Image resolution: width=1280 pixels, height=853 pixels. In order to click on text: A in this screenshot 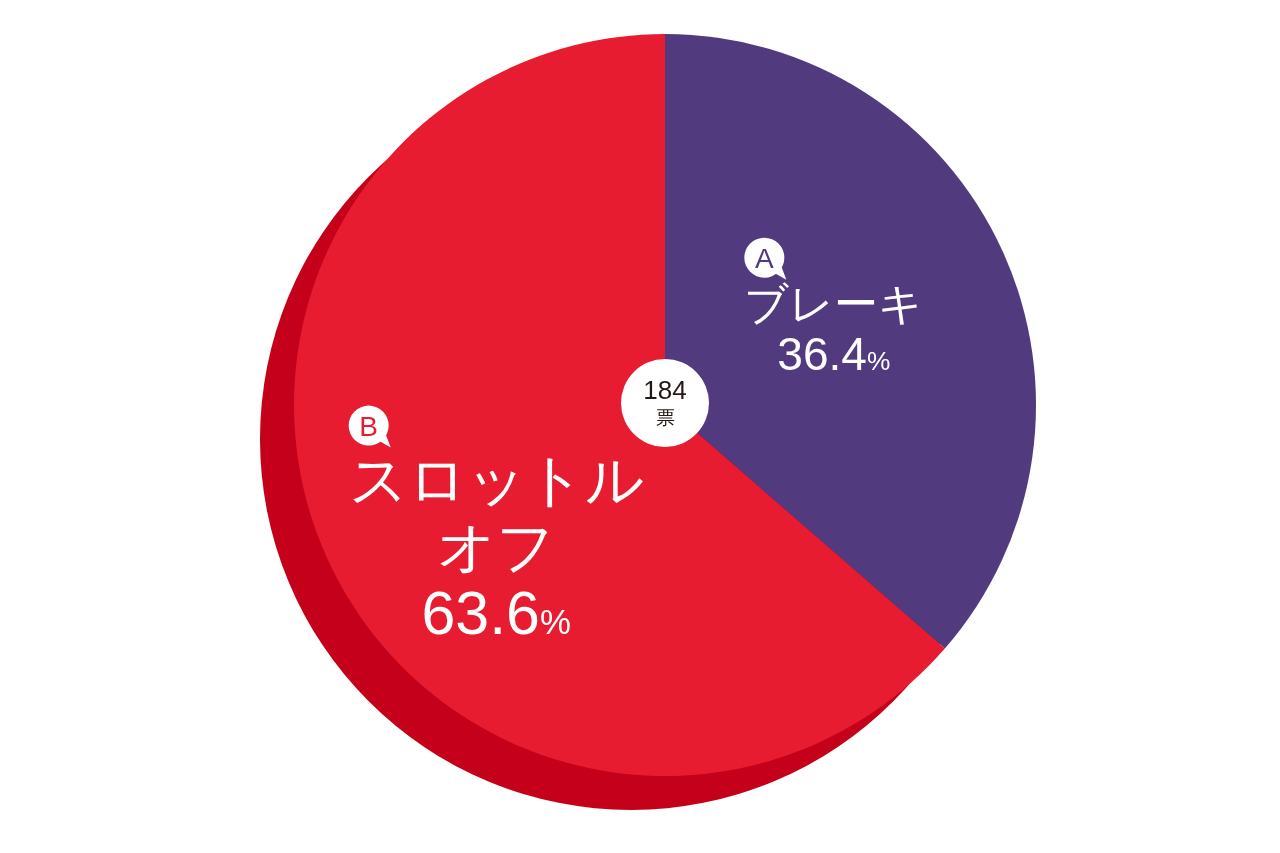, I will do `click(764, 258)`.